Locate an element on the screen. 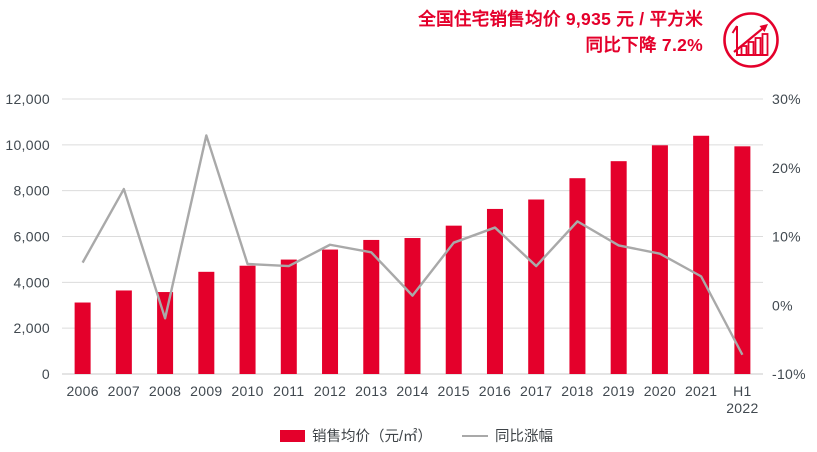 The width and height of the screenshot is (817, 452). x-axis-tick: 2020 is located at coordinates (660, 391).